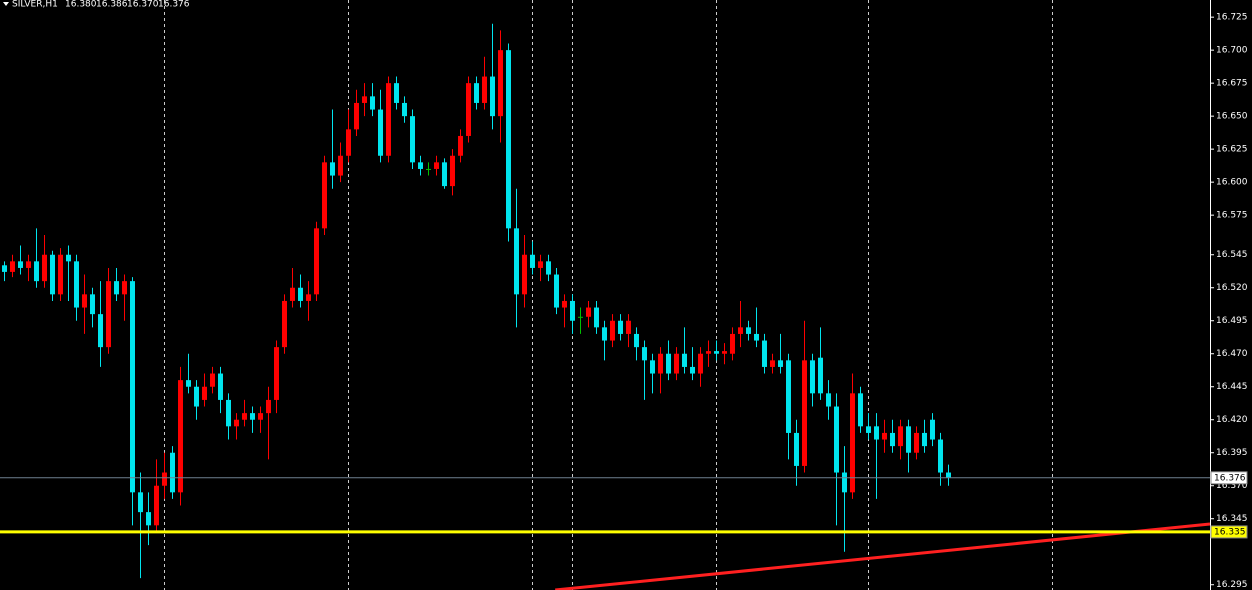  What do you see at coordinates (112, 5) in the screenshot?
I see `high: 16.386` at bounding box center [112, 5].